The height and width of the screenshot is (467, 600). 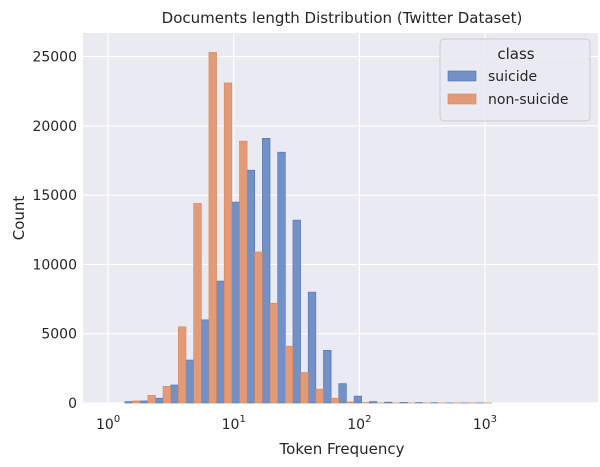 I want to click on legend-label-non-suicide: non-suicide, so click(x=528, y=100).